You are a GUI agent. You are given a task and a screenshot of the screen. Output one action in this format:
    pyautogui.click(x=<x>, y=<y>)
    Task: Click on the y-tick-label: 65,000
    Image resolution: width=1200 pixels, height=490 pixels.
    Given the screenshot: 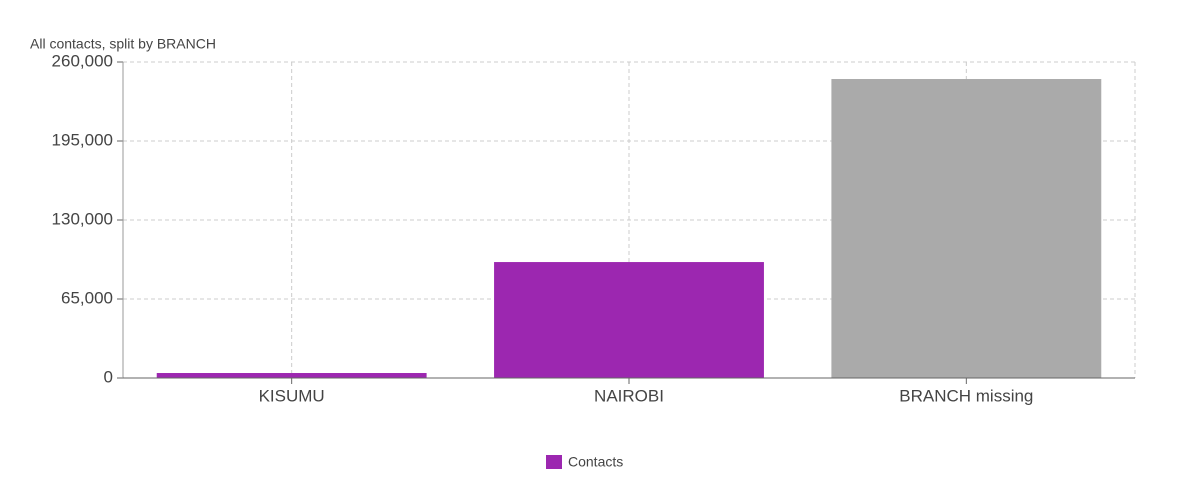 What is the action you would take?
    pyautogui.click(x=87, y=297)
    